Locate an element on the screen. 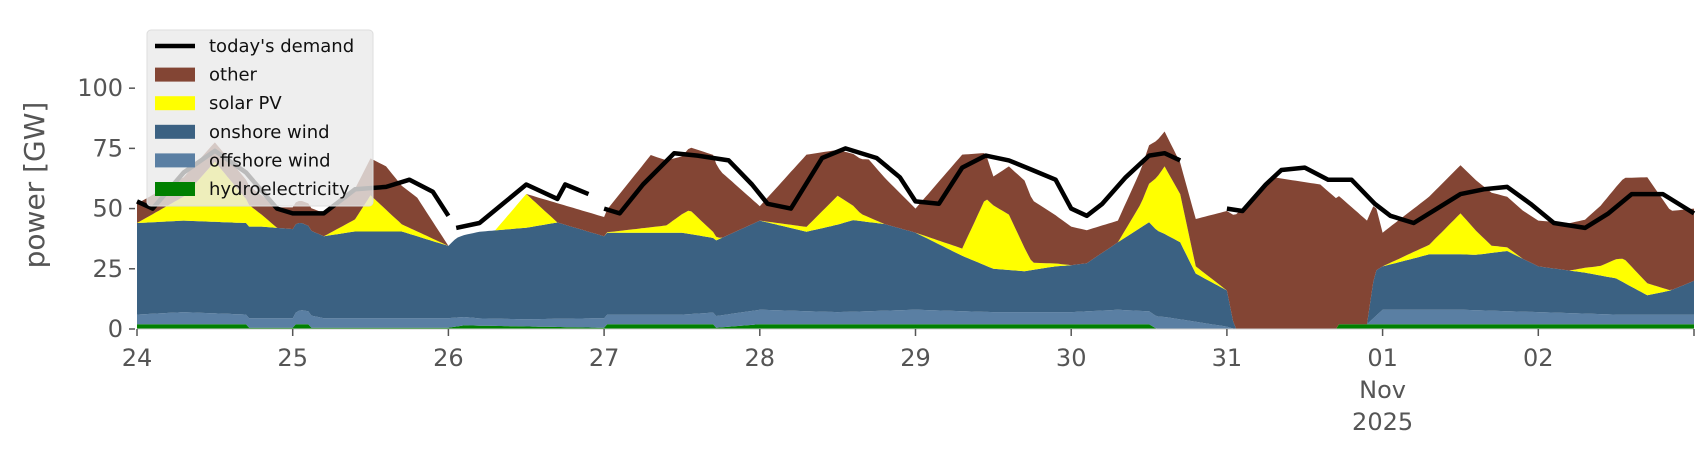 This screenshot has width=1706, height=460. x-tick-label: 29 is located at coordinates (915, 358).